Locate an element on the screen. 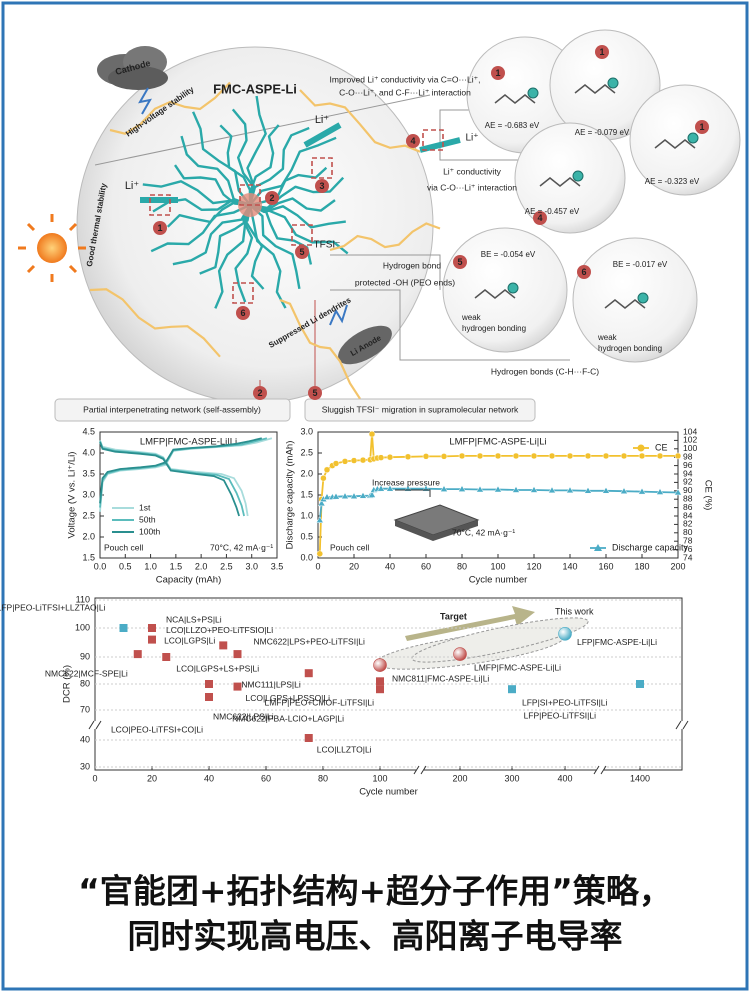 This screenshot has width=750, height=992. label: Hydrogen bonds (C-H···F-C) is located at coordinates (545, 371).